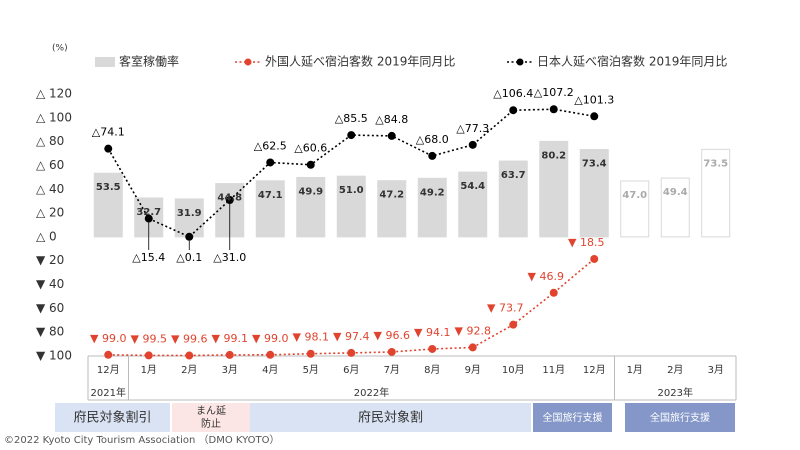 The width and height of the screenshot is (800, 450). Describe the element at coordinates (351, 190) in the screenshot. I see `bar-value-label: 51.0` at that location.